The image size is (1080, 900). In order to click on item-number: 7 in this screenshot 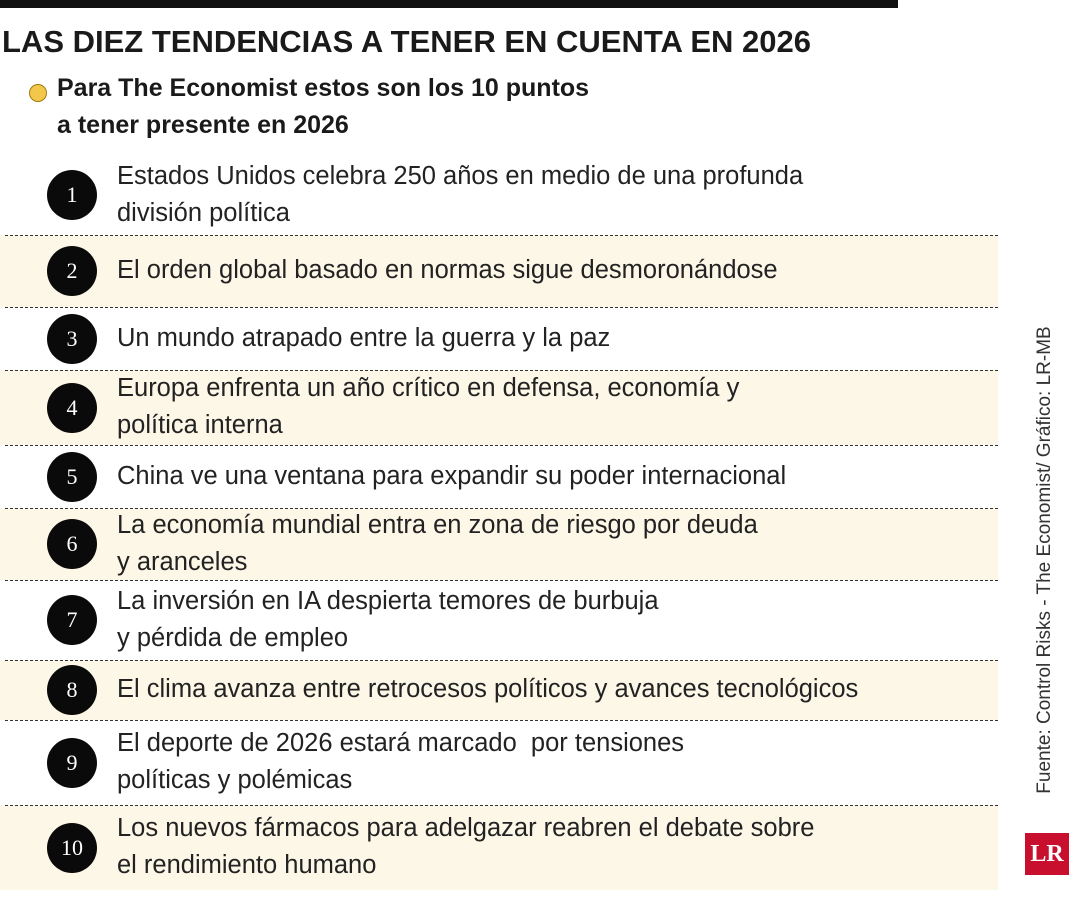, I will do `click(72, 620)`.